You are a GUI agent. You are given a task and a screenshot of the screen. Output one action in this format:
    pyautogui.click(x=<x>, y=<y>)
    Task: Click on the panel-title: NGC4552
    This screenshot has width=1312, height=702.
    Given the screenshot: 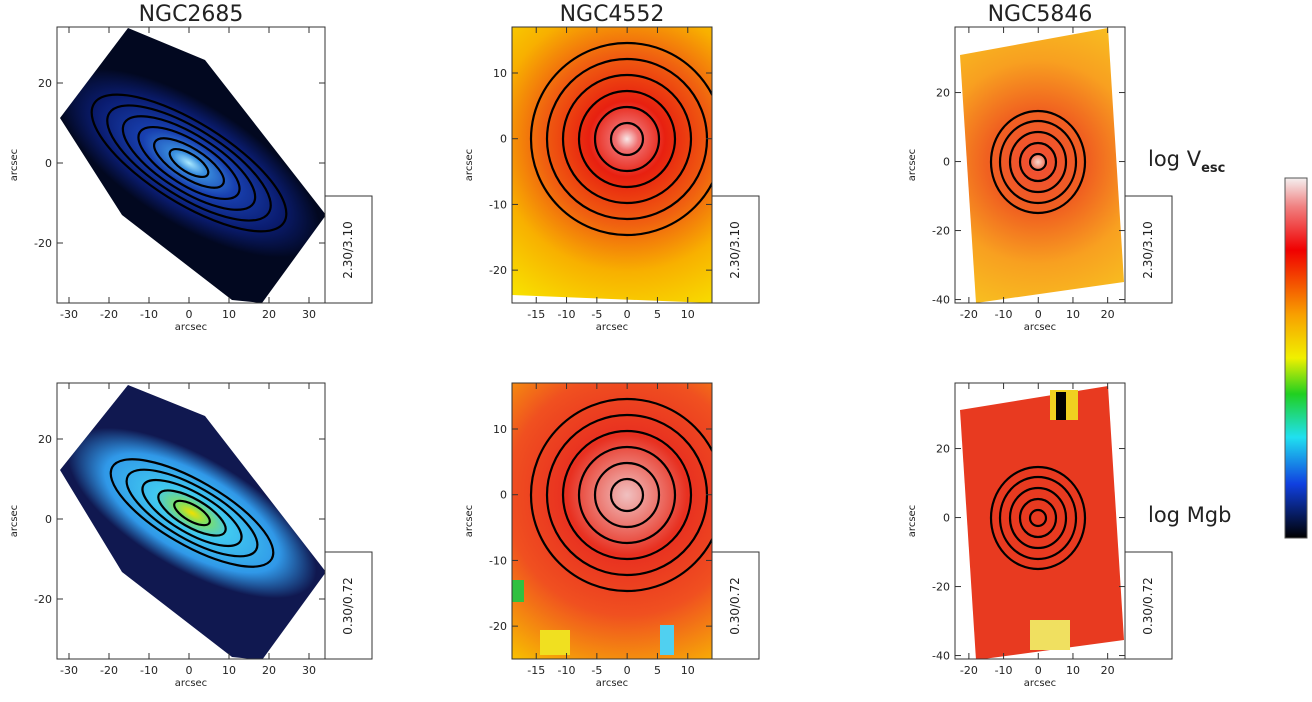 What is the action you would take?
    pyautogui.click(x=612, y=14)
    